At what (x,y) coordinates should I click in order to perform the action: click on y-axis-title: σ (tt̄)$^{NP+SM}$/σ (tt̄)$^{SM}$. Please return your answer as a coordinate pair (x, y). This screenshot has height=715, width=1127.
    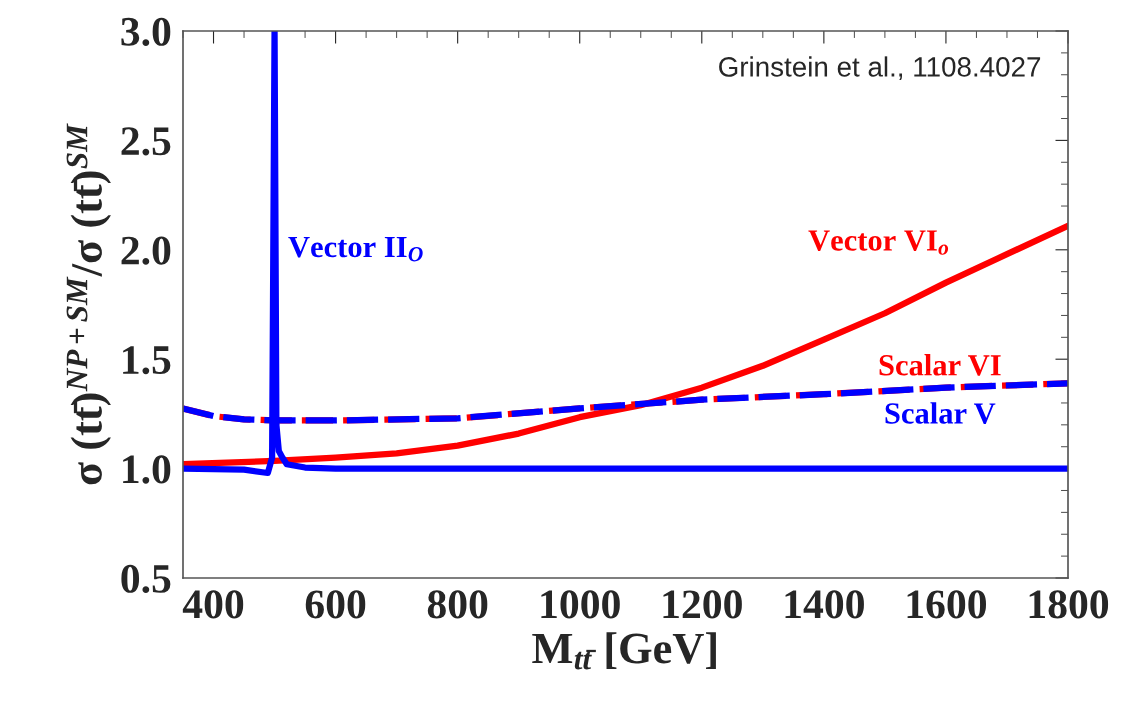
    Looking at the image, I should click on (88, 304).